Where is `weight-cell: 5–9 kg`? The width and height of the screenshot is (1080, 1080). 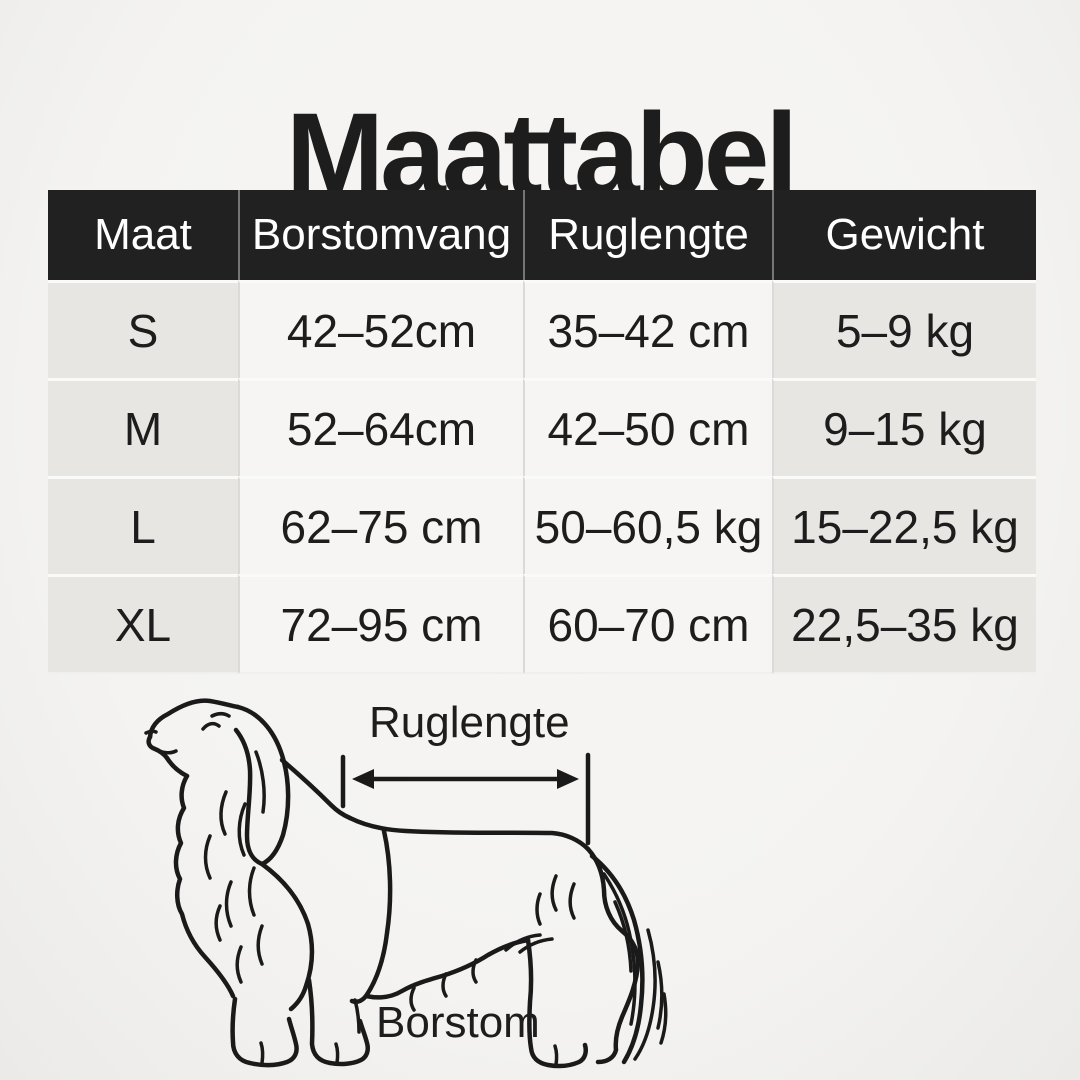 weight-cell: 5–9 kg is located at coordinates (904, 329).